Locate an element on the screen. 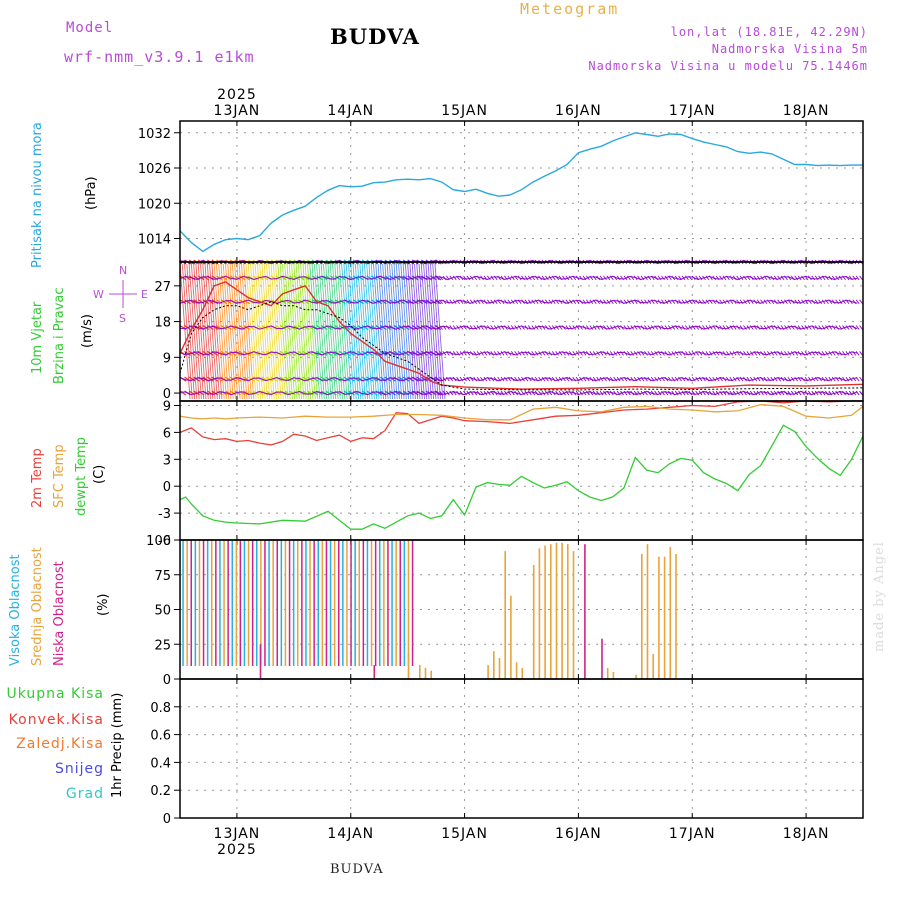 This screenshot has height=900, width=900. wind-barb-row is located at coordinates (518, 353).